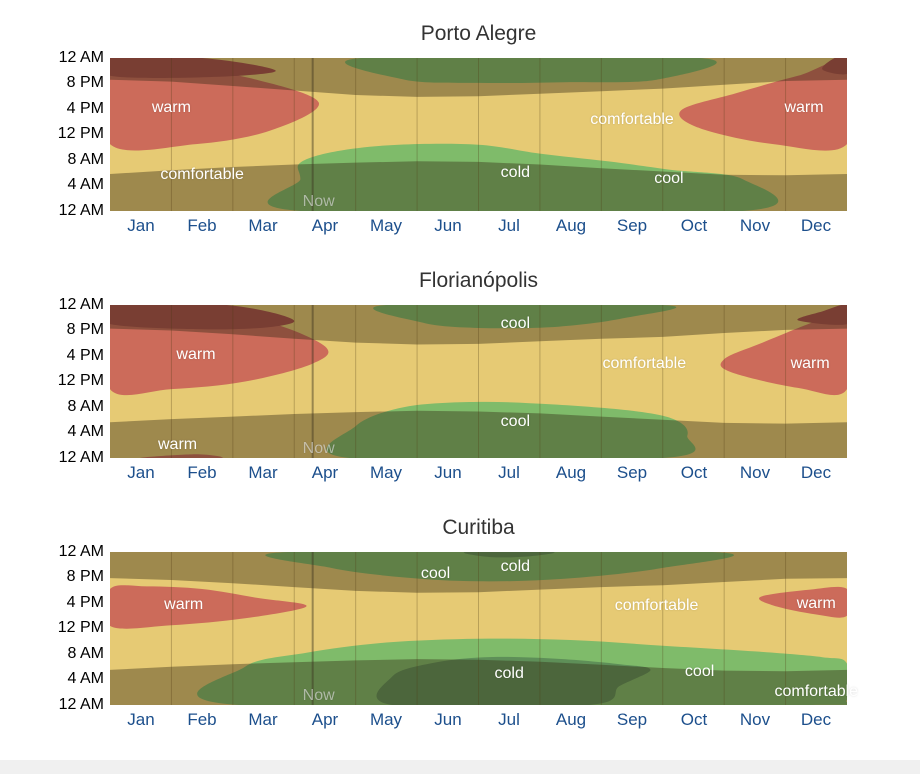  I want to click on cold-zone, so click(513, 680).